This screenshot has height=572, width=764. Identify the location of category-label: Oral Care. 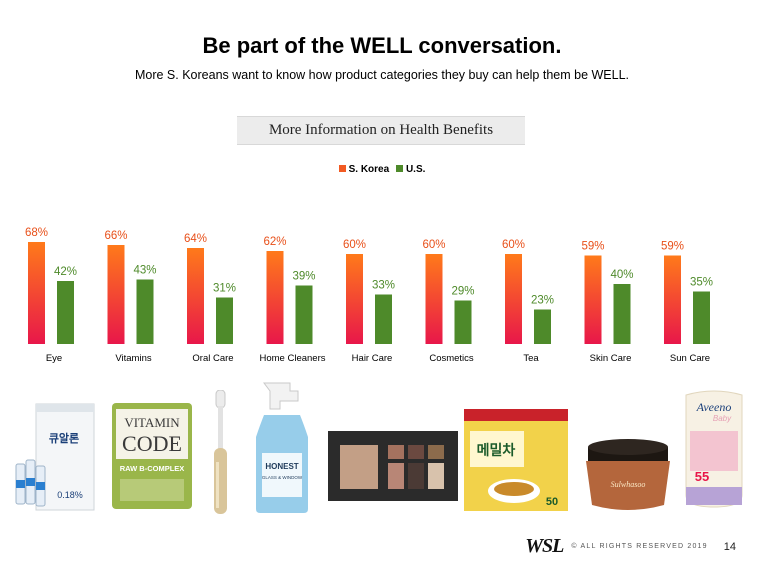
(212, 358).